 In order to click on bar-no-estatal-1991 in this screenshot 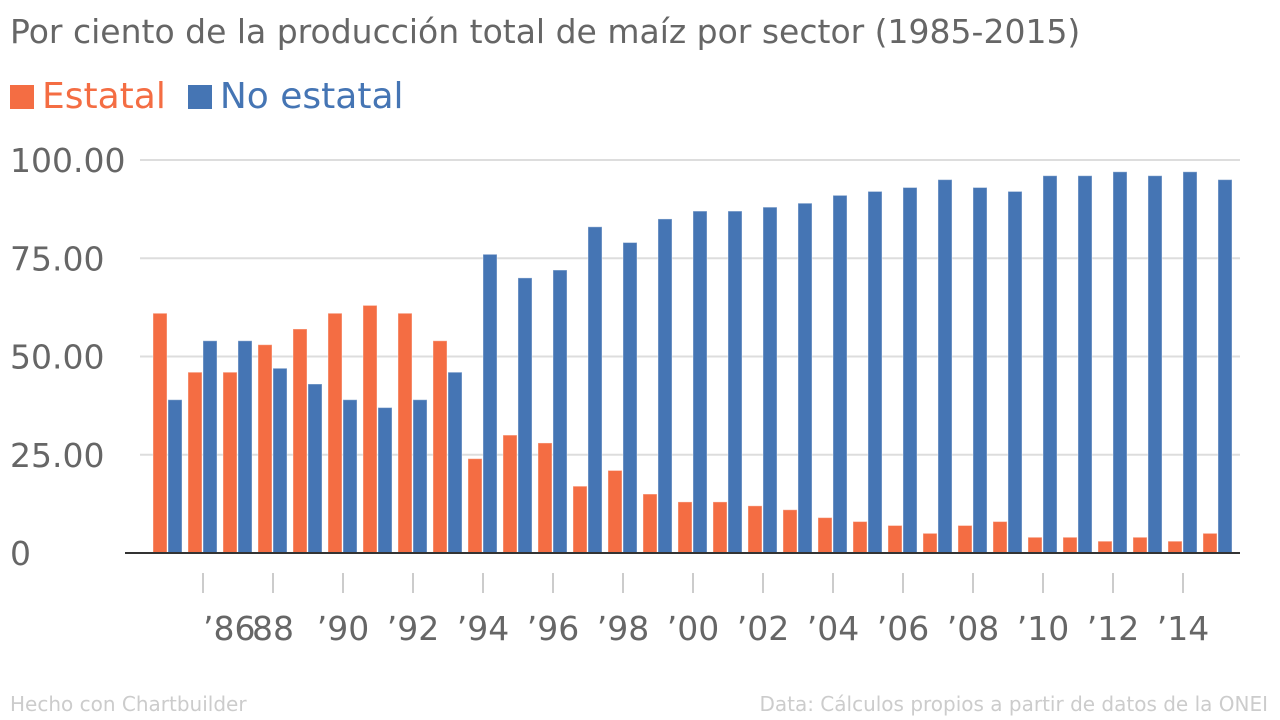, I will do `click(385, 480)`.